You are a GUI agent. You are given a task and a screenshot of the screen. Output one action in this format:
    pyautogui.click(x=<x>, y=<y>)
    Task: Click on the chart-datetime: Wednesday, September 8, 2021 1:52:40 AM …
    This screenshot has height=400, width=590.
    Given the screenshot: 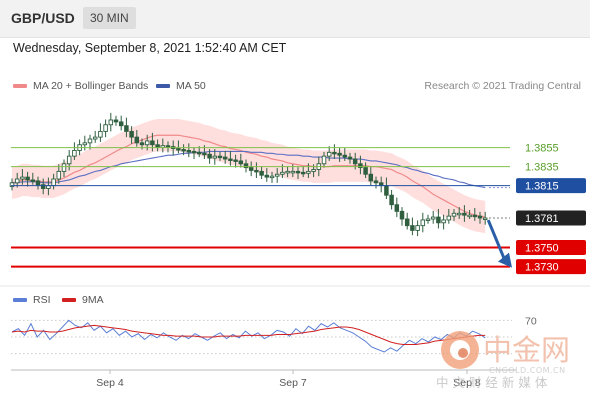 What is the action you would take?
    pyautogui.click(x=150, y=48)
    